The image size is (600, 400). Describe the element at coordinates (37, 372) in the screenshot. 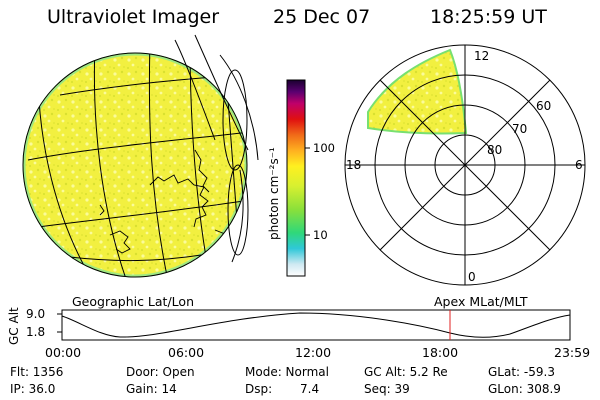

I see `flight-number: Flt: 1356` at that location.